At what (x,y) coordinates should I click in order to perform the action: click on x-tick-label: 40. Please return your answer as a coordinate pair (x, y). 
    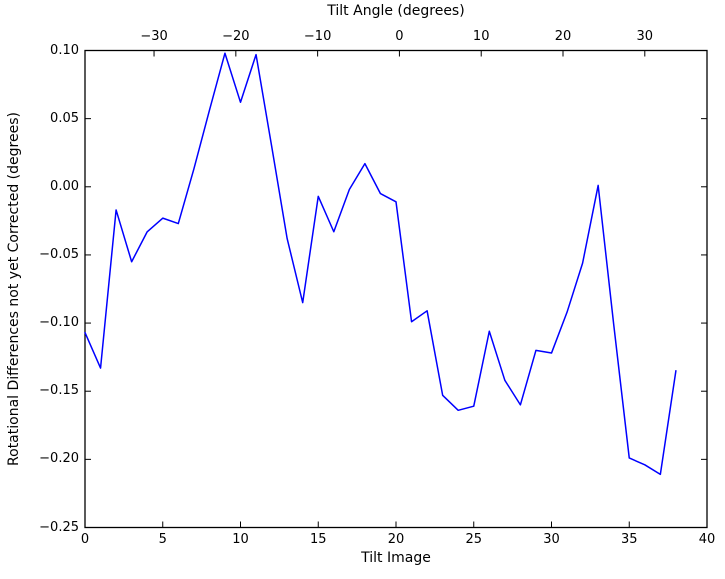
    Looking at the image, I should click on (707, 539).